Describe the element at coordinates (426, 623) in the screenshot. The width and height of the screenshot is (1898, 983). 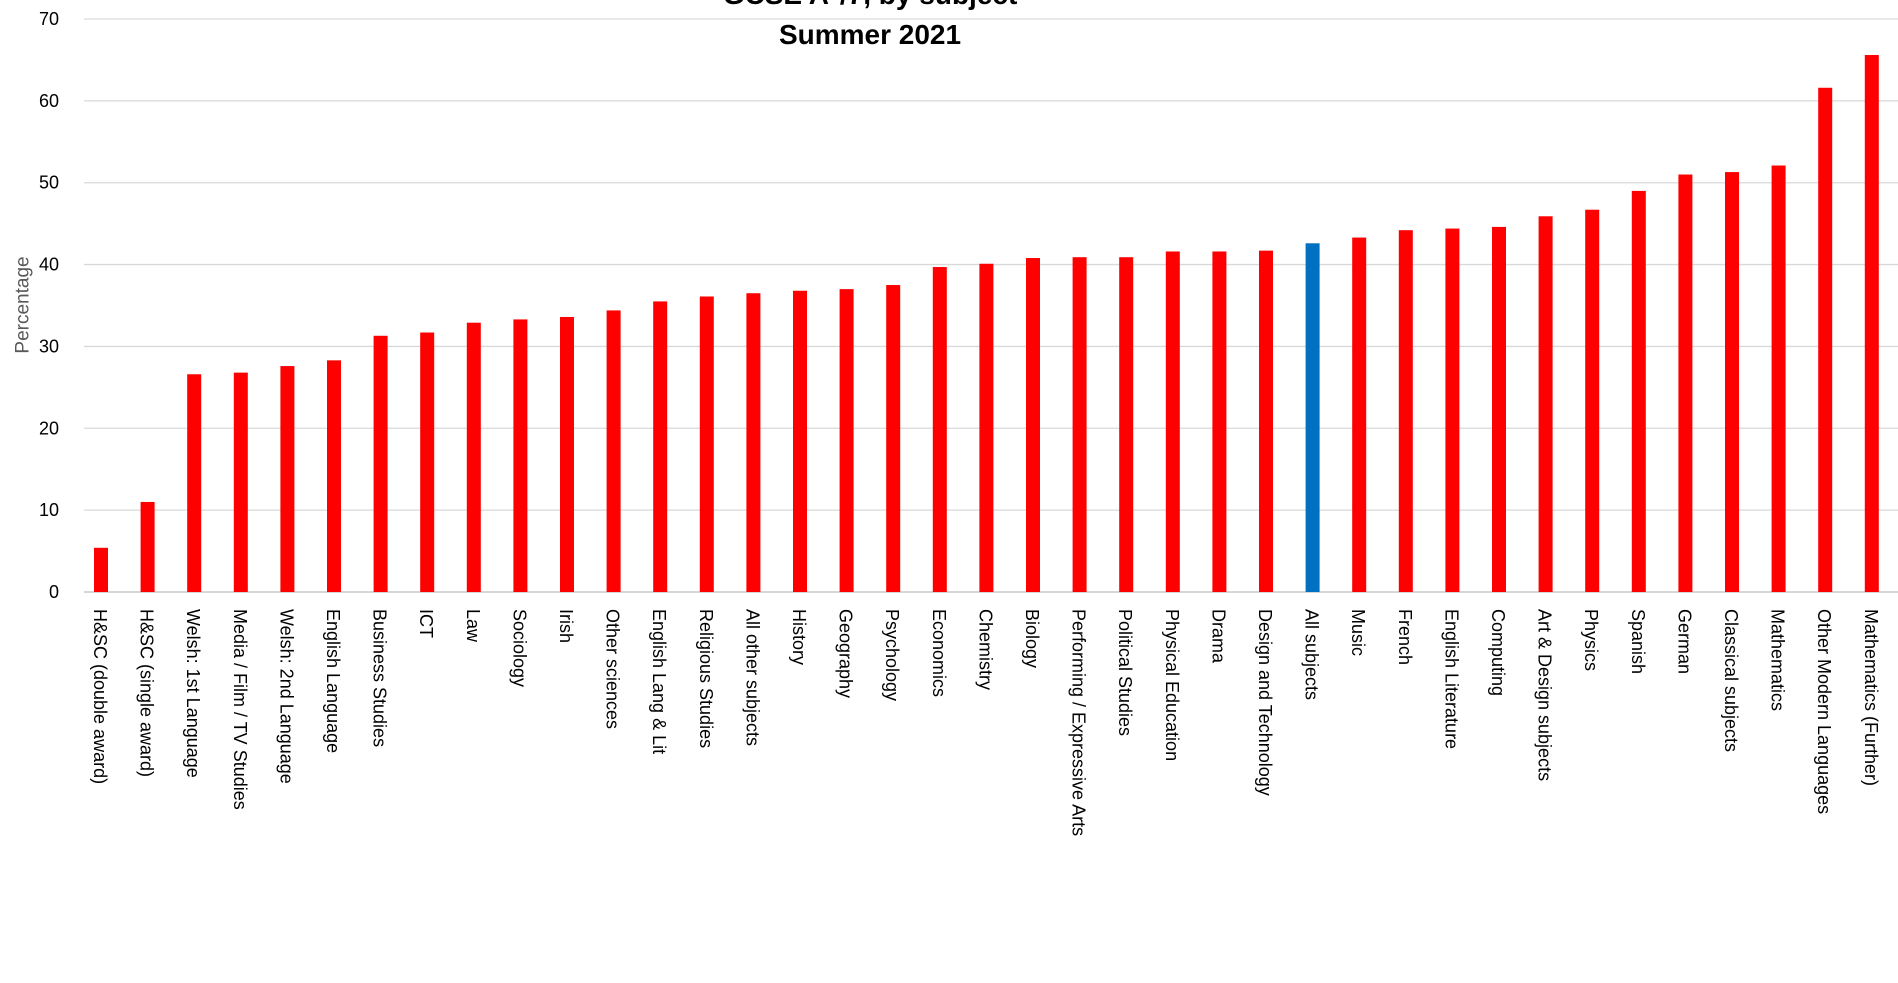
I see `x-category-label: ICT` at that location.